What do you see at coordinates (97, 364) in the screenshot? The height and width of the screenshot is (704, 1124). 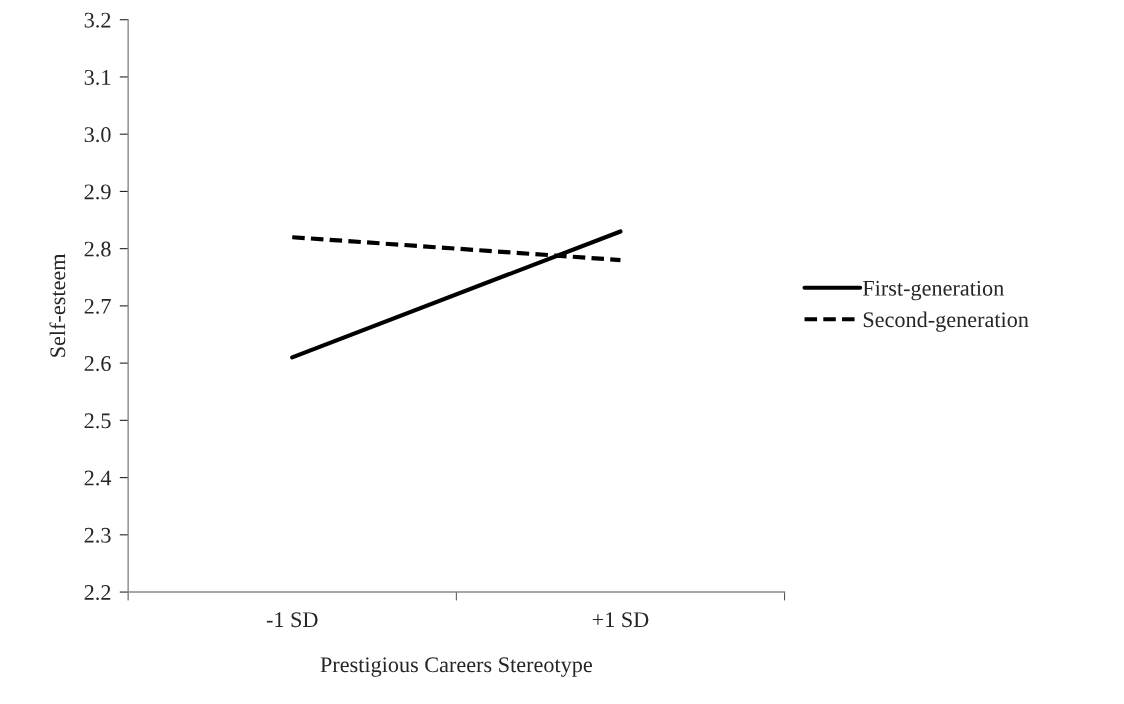 I see `y-tick-label: 2.6` at bounding box center [97, 364].